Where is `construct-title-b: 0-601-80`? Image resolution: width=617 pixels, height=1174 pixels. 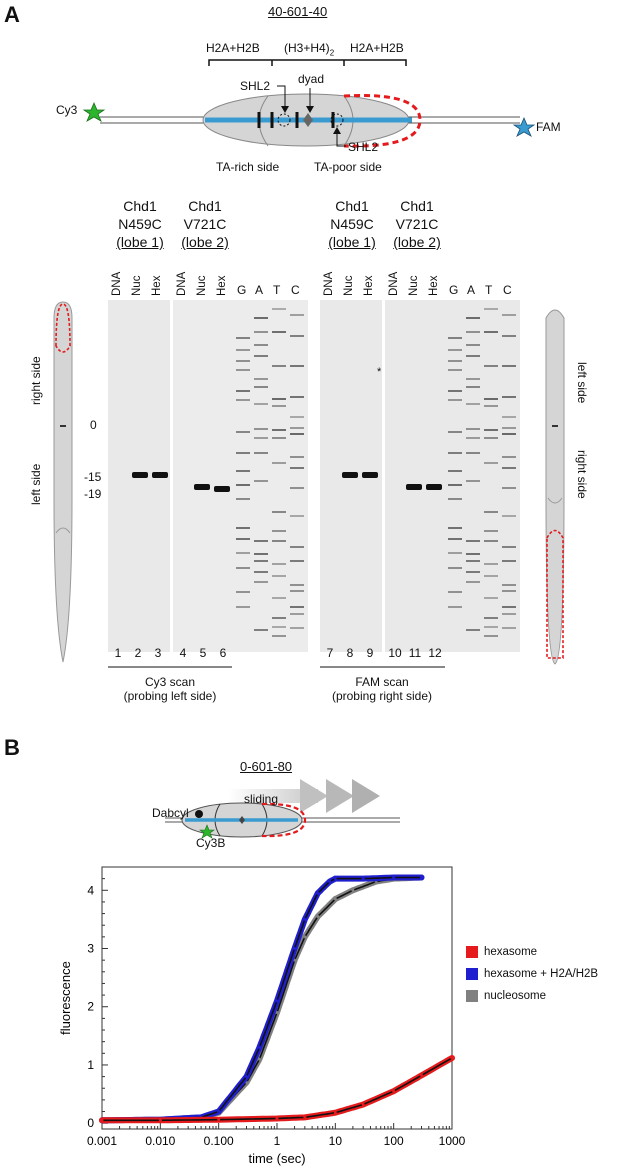 construct-title-b: 0-601-80 is located at coordinates (266, 766).